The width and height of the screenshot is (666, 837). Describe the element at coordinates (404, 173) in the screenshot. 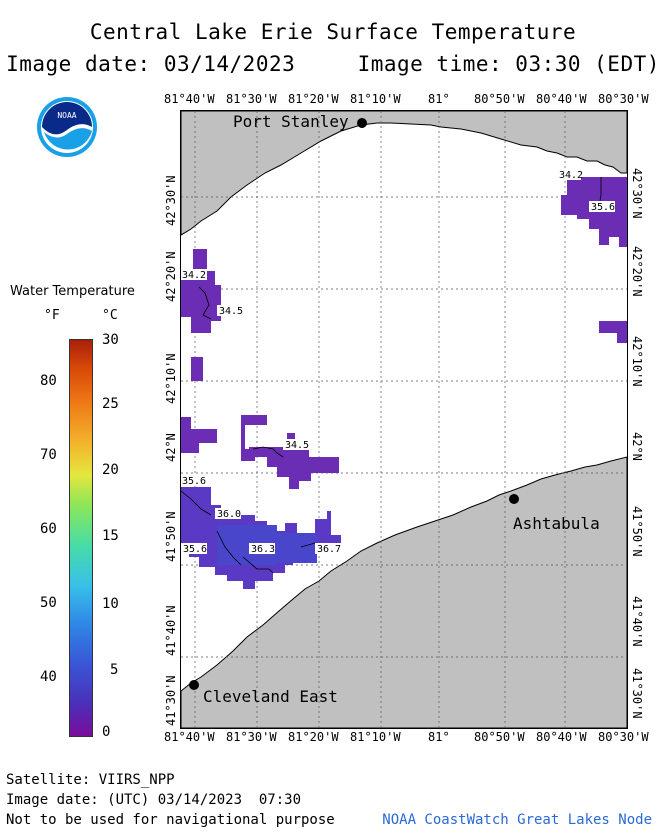

I see `north-shore-land` at that location.